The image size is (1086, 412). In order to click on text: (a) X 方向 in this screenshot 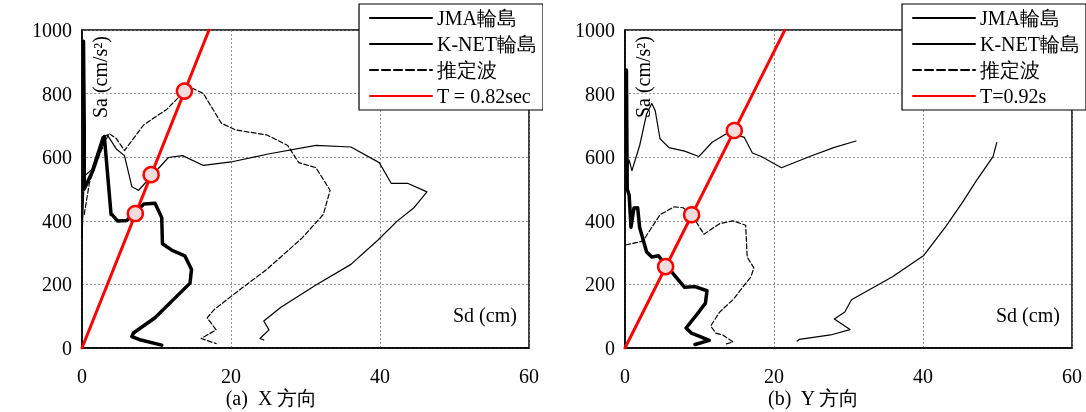, I will do `click(271, 398)`.